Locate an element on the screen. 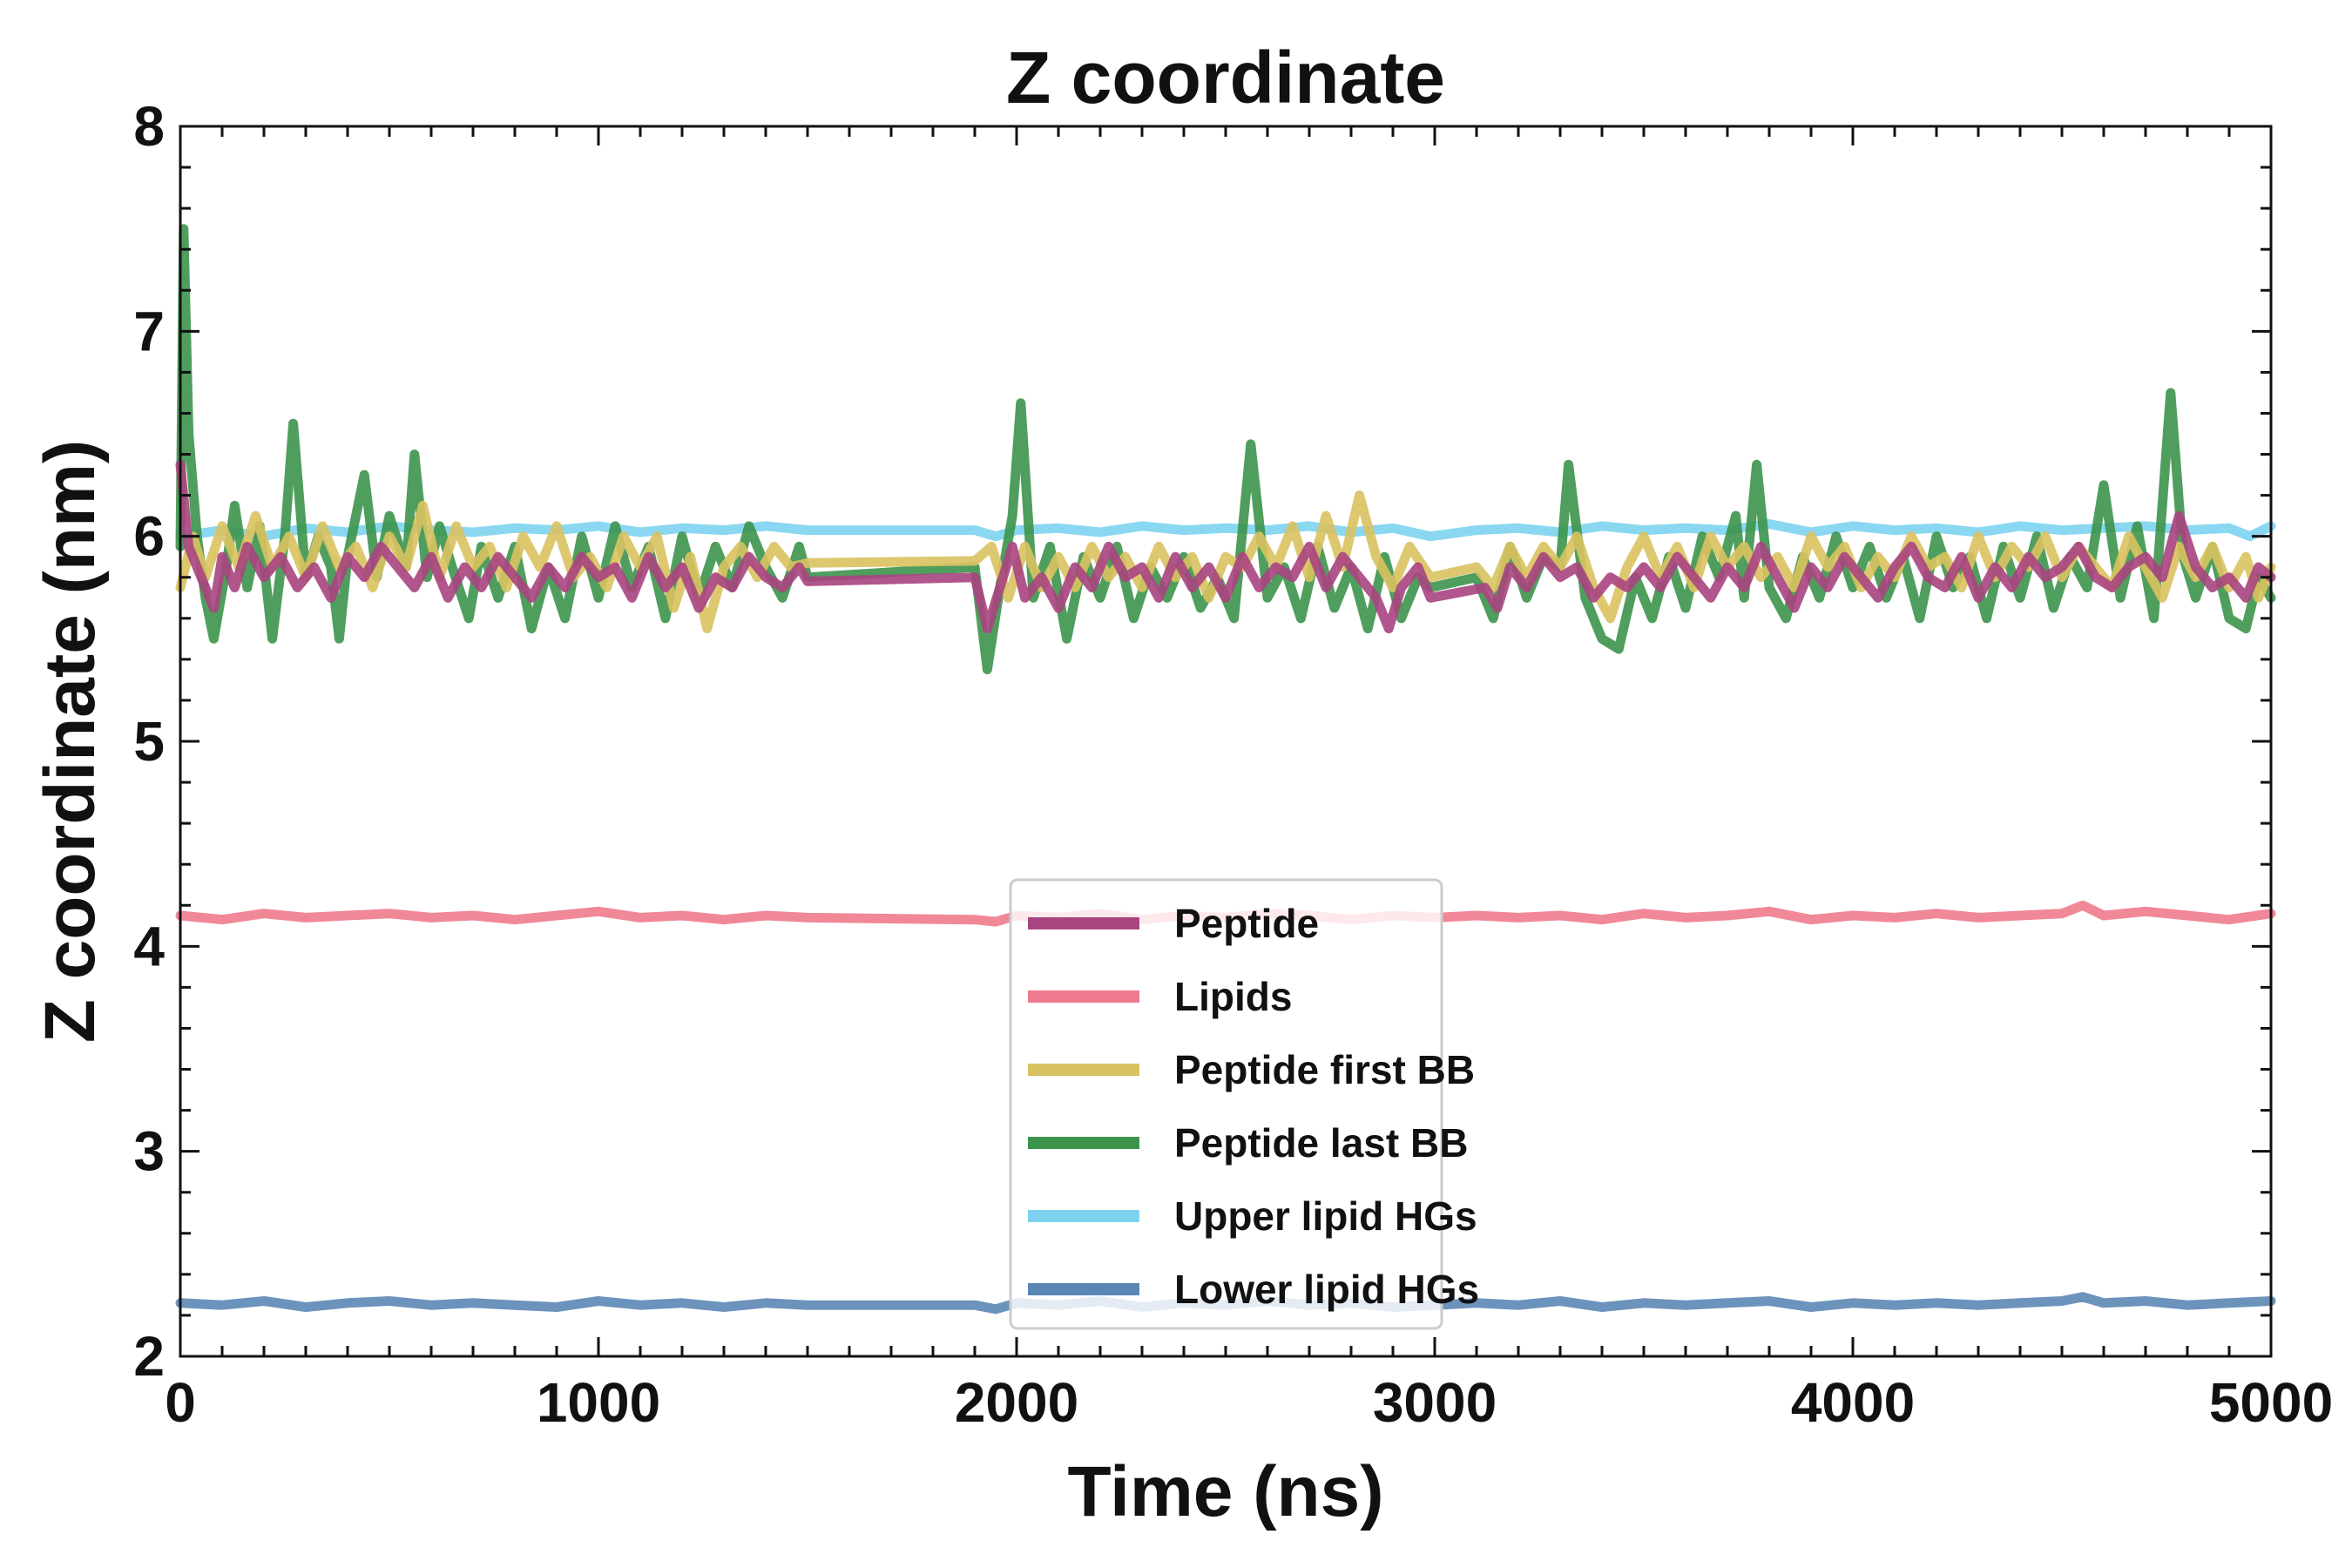  x-tick-label: 5000 is located at coordinates (2271, 1402).